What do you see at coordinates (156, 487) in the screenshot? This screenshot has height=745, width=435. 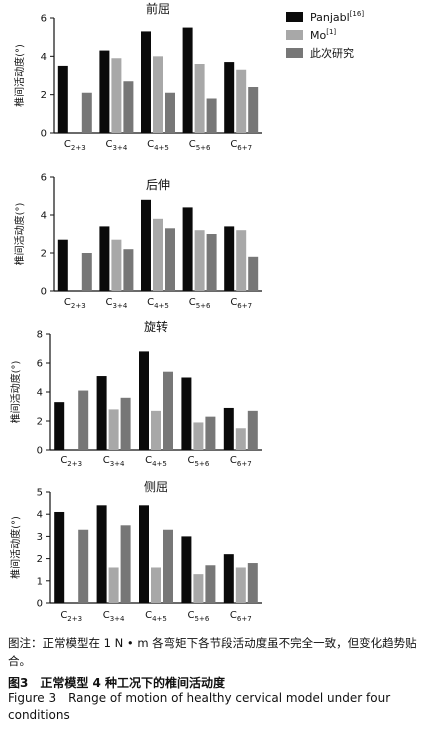 I see `chart-title: 侧屈` at bounding box center [156, 487].